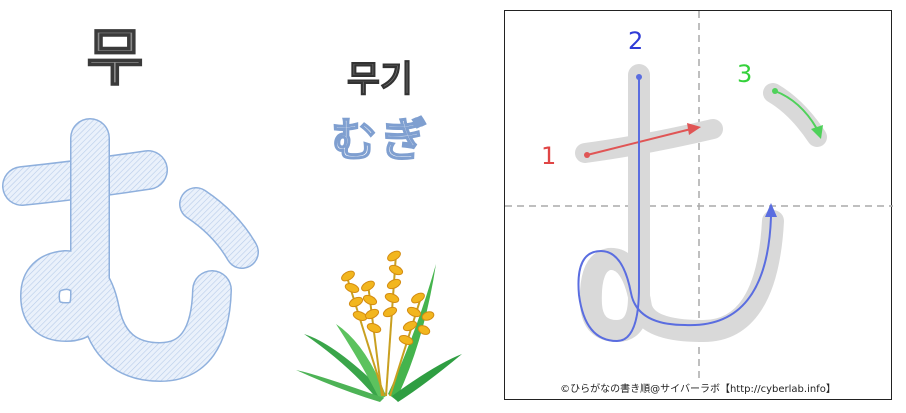  I want to click on word-korean-reading: 무기, so click(380, 80).